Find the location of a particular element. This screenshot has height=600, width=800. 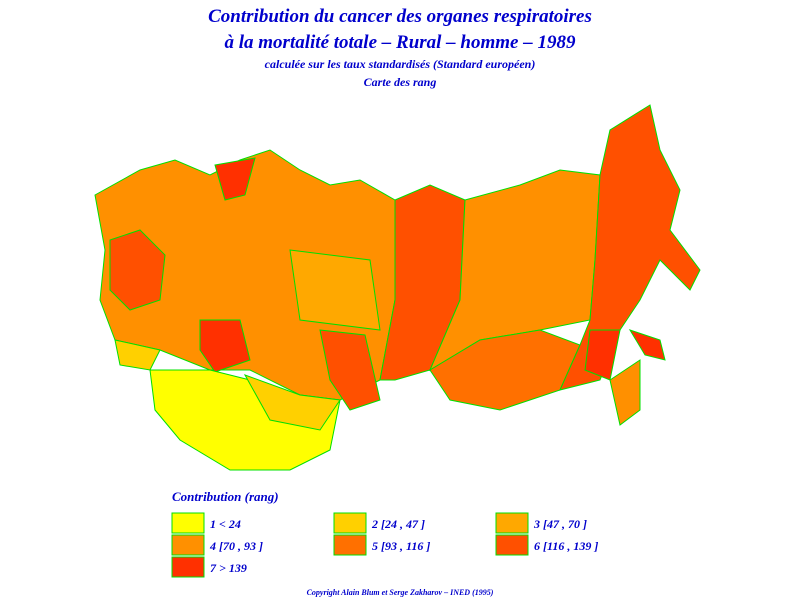

legend-label: 2 [24 , 47 ] is located at coordinates (398, 524).